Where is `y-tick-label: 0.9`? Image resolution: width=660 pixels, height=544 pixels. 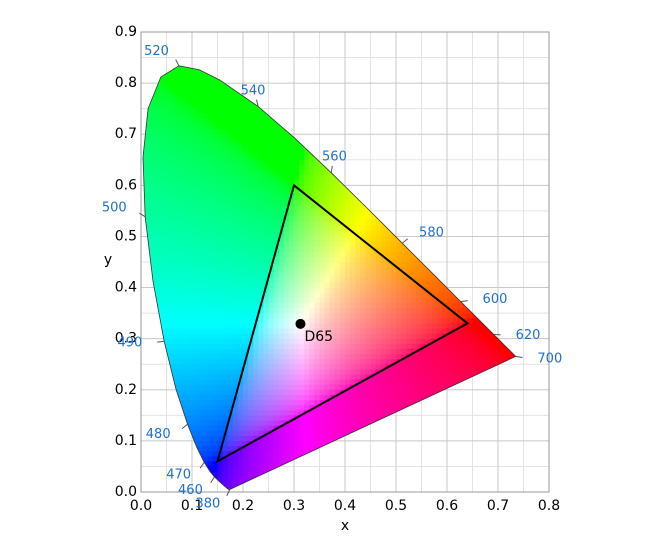 y-tick-label: 0.9 is located at coordinates (126, 32).